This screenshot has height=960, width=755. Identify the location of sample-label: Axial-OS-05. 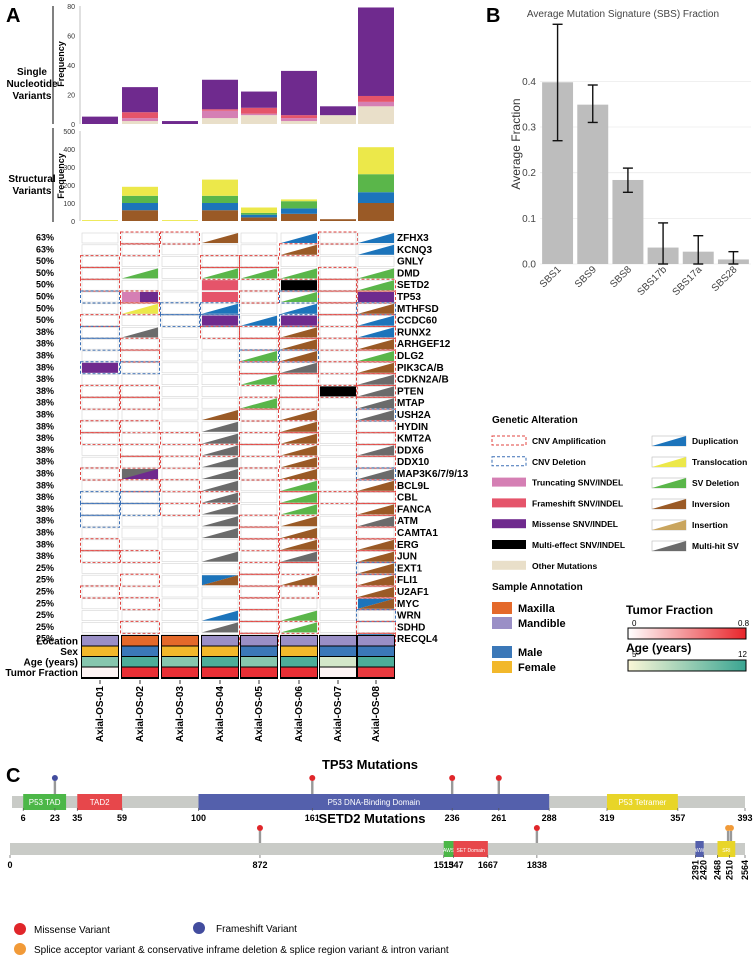
(259, 714).